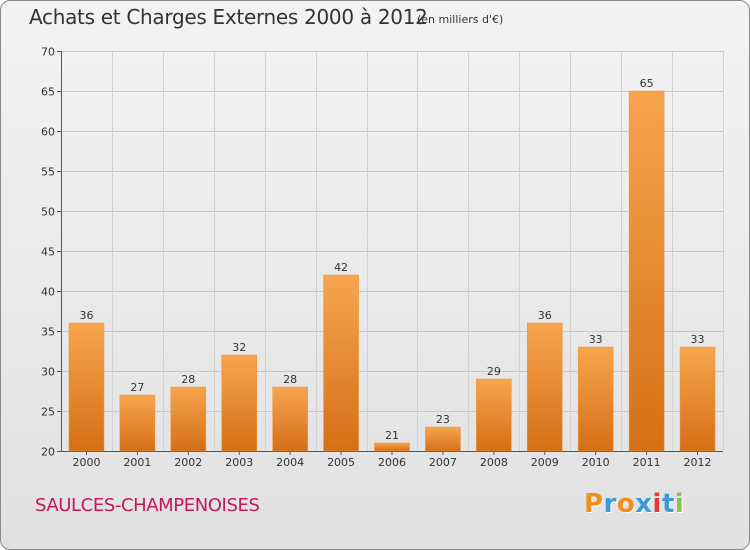 The width and height of the screenshot is (750, 550). What do you see at coordinates (290, 462) in the screenshot?
I see `x-tick-label-2004: 2004` at bounding box center [290, 462].